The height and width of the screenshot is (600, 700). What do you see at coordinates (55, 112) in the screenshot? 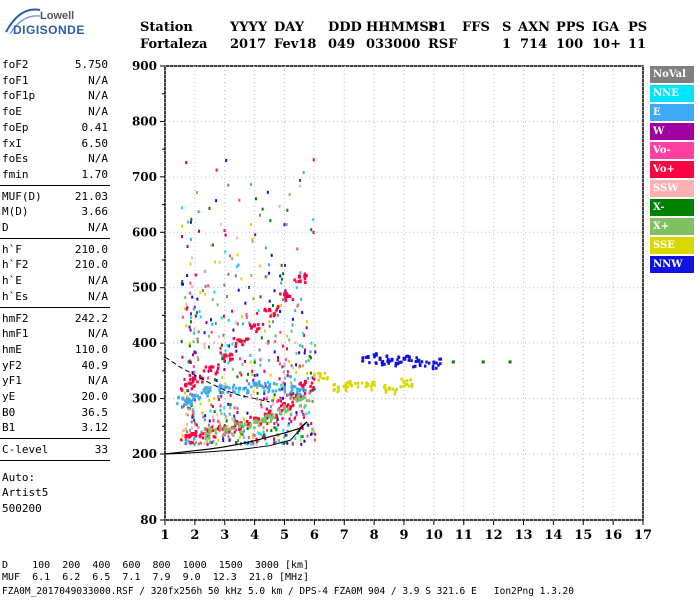
I see `param-row-foe: foE N/A` at bounding box center [55, 112].